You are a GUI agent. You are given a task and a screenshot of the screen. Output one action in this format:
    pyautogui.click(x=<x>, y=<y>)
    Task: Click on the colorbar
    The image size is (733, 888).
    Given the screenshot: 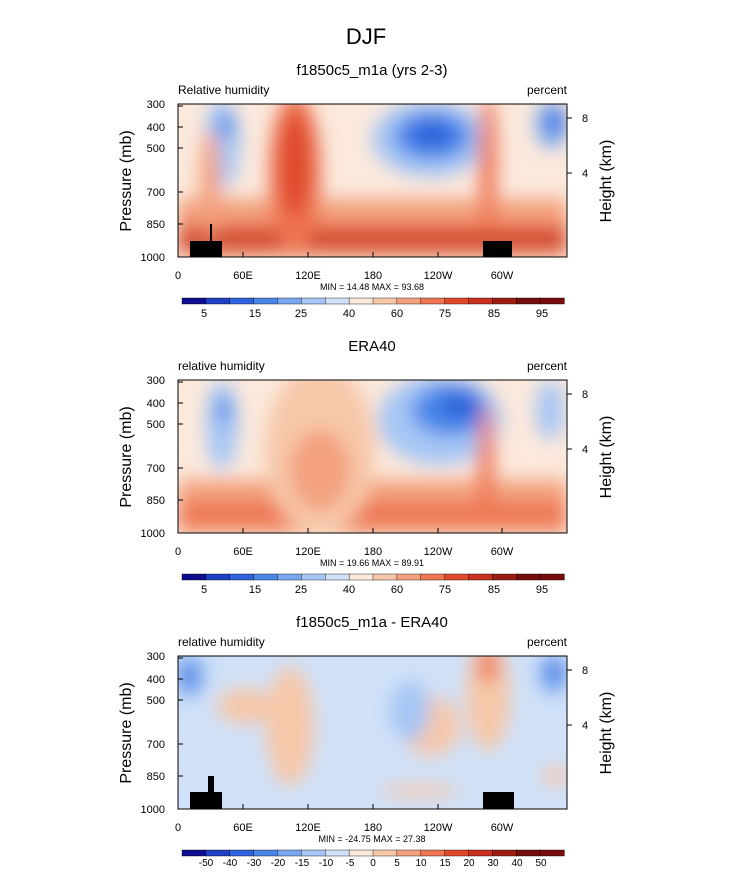 What is the action you would take?
    pyautogui.click(x=373, y=301)
    